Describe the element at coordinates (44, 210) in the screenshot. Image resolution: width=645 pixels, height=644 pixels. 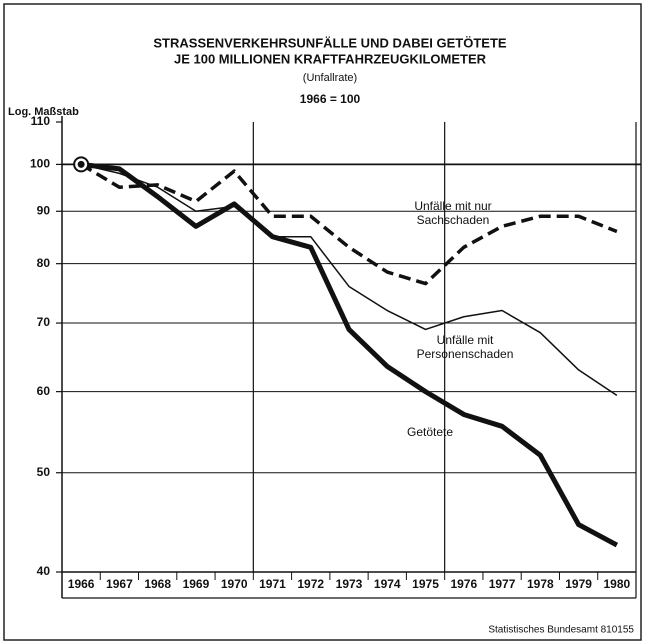
I see `y-tick-label: 90` at that location.